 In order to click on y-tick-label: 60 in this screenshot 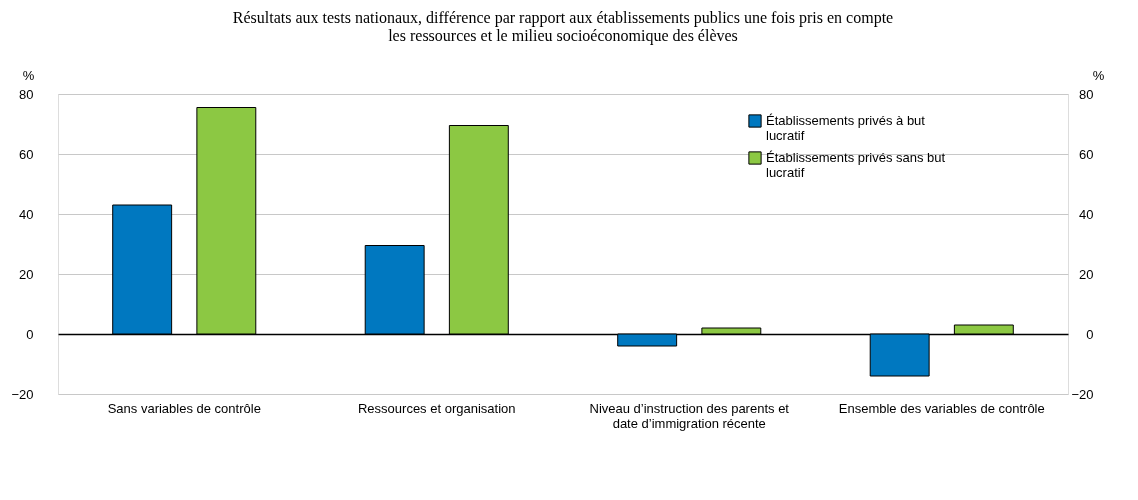, I will do `click(26, 154)`.